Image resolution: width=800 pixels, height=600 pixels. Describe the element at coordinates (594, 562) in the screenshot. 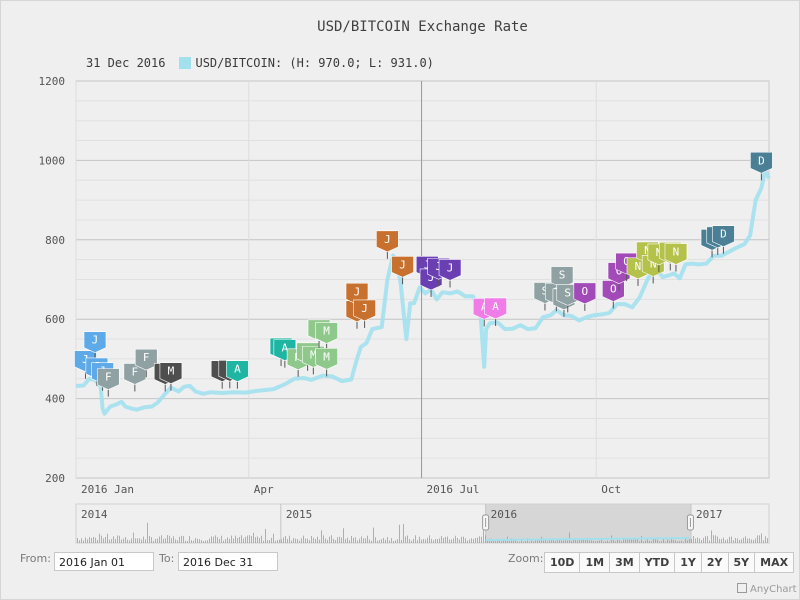

I see `zoom-button-1m: 1M` at that location.